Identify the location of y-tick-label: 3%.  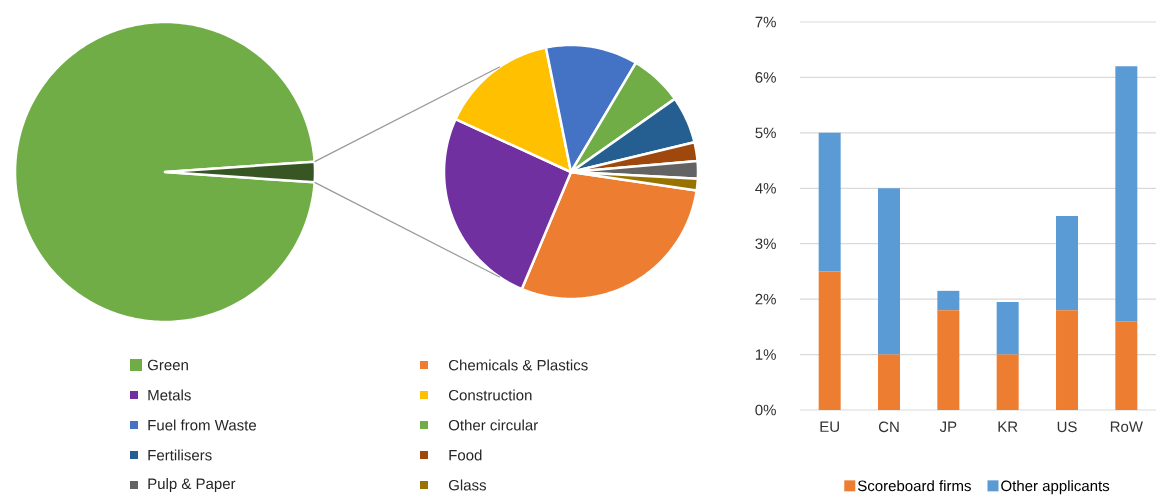
(765, 244).